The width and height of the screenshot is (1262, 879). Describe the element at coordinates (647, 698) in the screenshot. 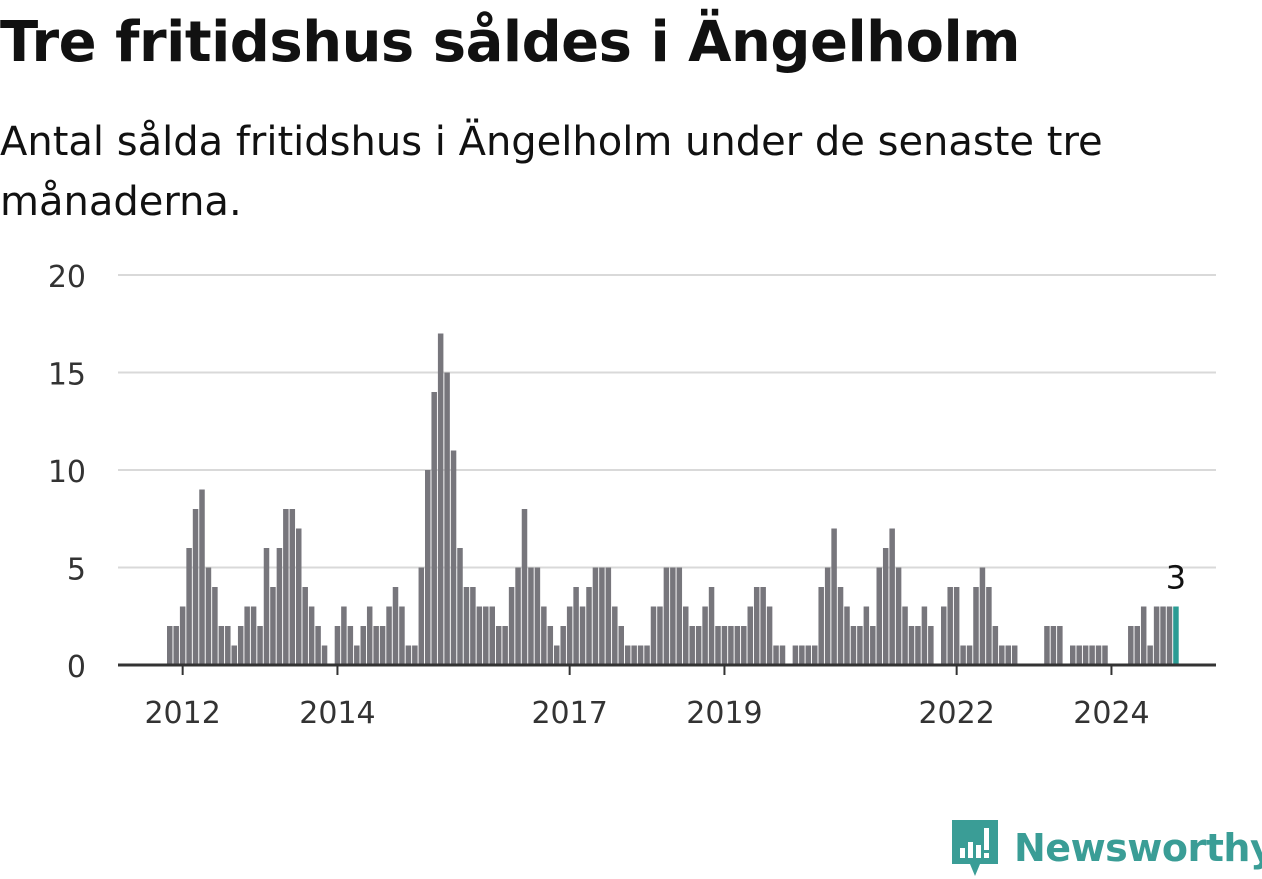

I see `x-axis-ticks: 2012 2014 2017 2019 2022 2024` at that location.